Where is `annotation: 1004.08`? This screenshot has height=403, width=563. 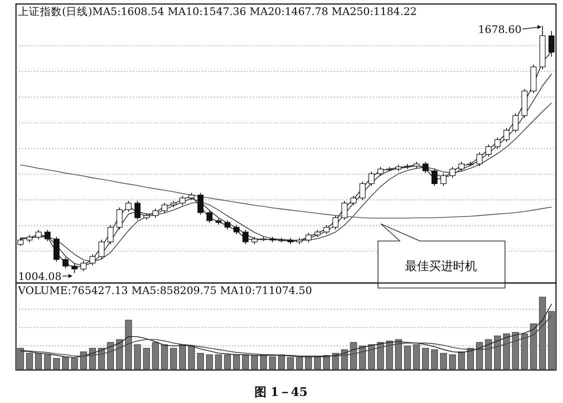
annotation: 1004.08 is located at coordinates (40, 277).